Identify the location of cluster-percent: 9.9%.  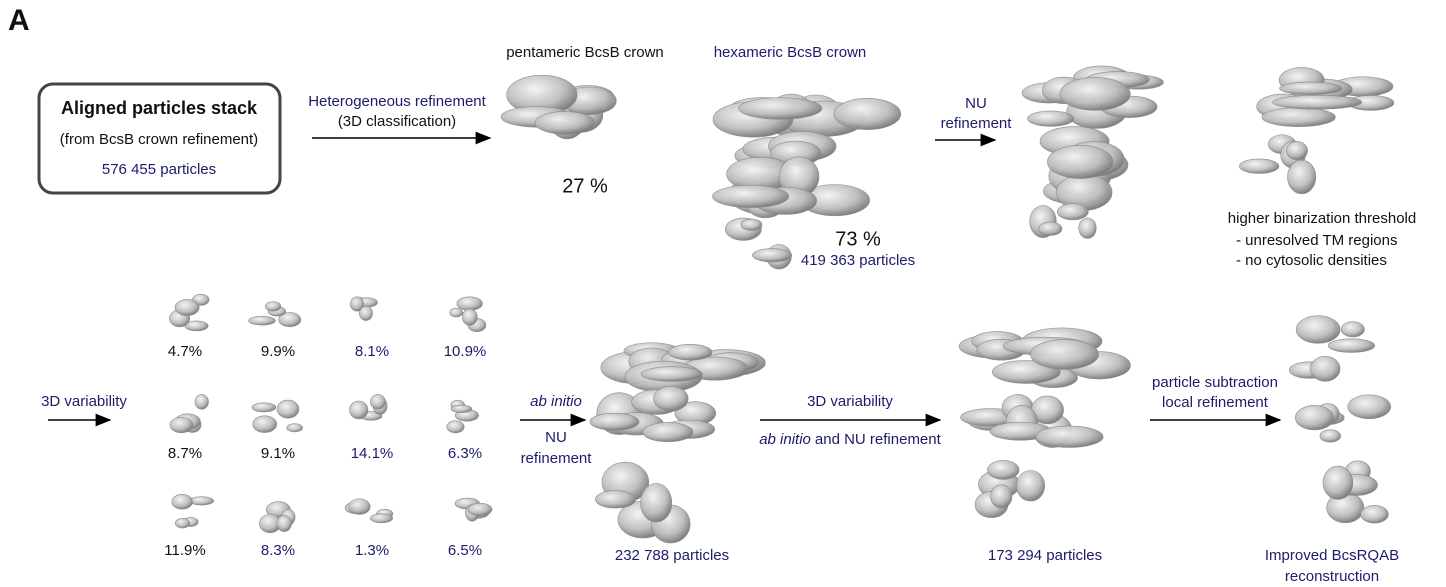
(278, 351).